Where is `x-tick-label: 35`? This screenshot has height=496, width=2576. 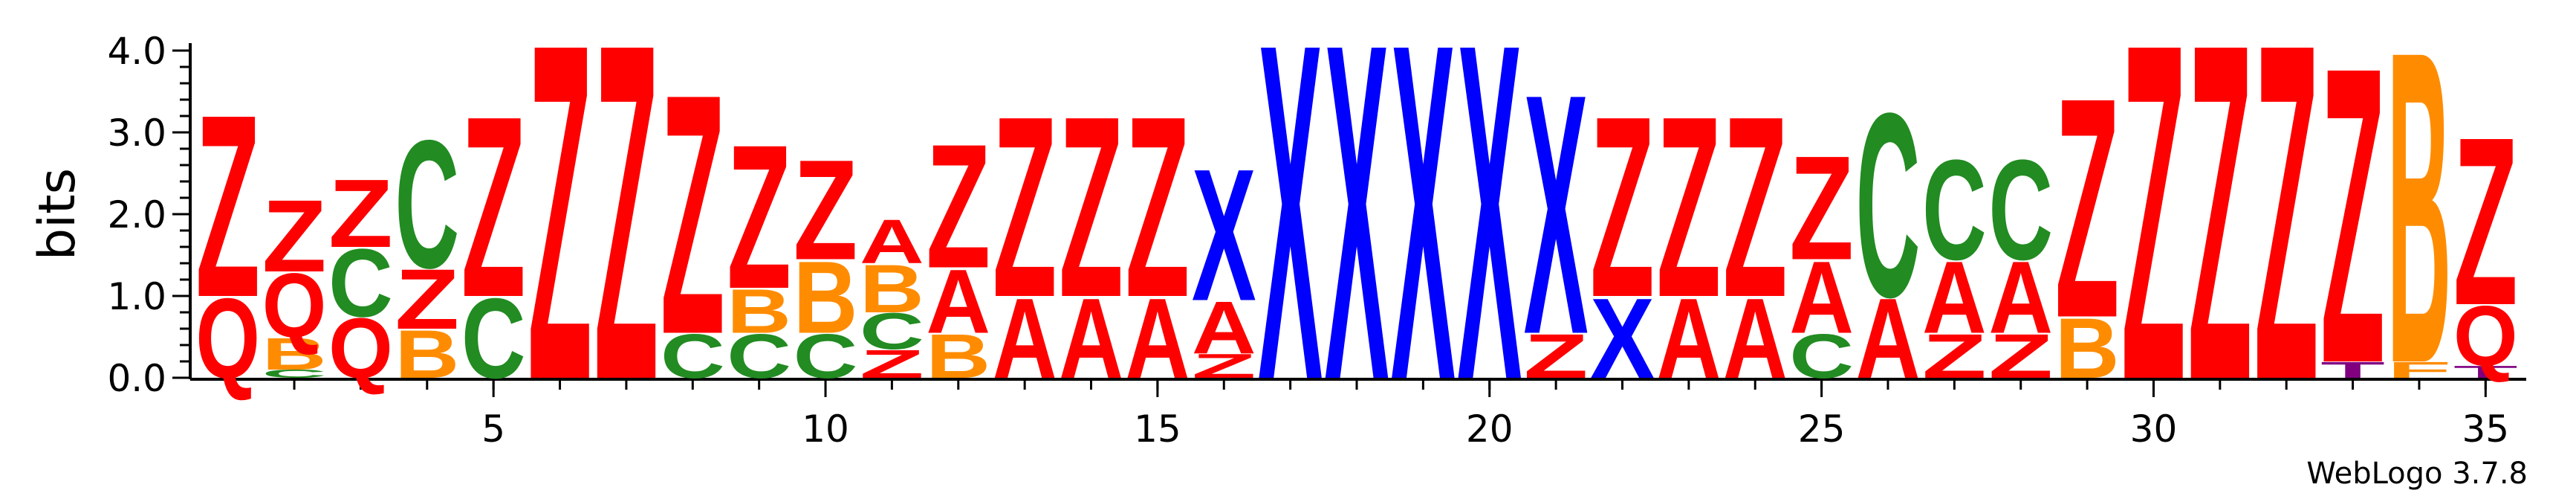 x-tick-label: 35 is located at coordinates (2486, 429).